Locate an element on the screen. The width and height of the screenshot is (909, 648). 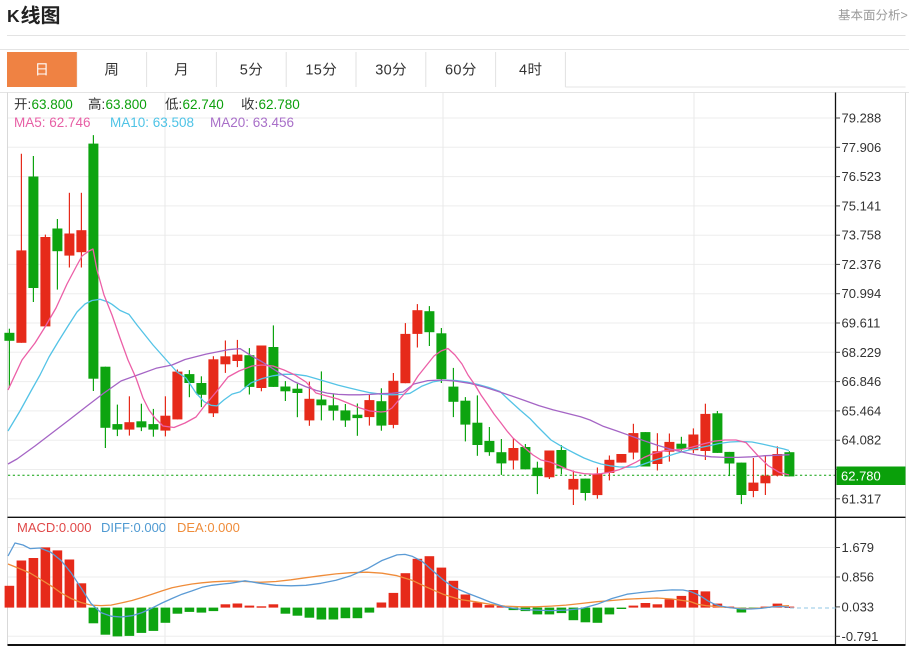
svg-text: 64.082 is located at coordinates (862, 440).